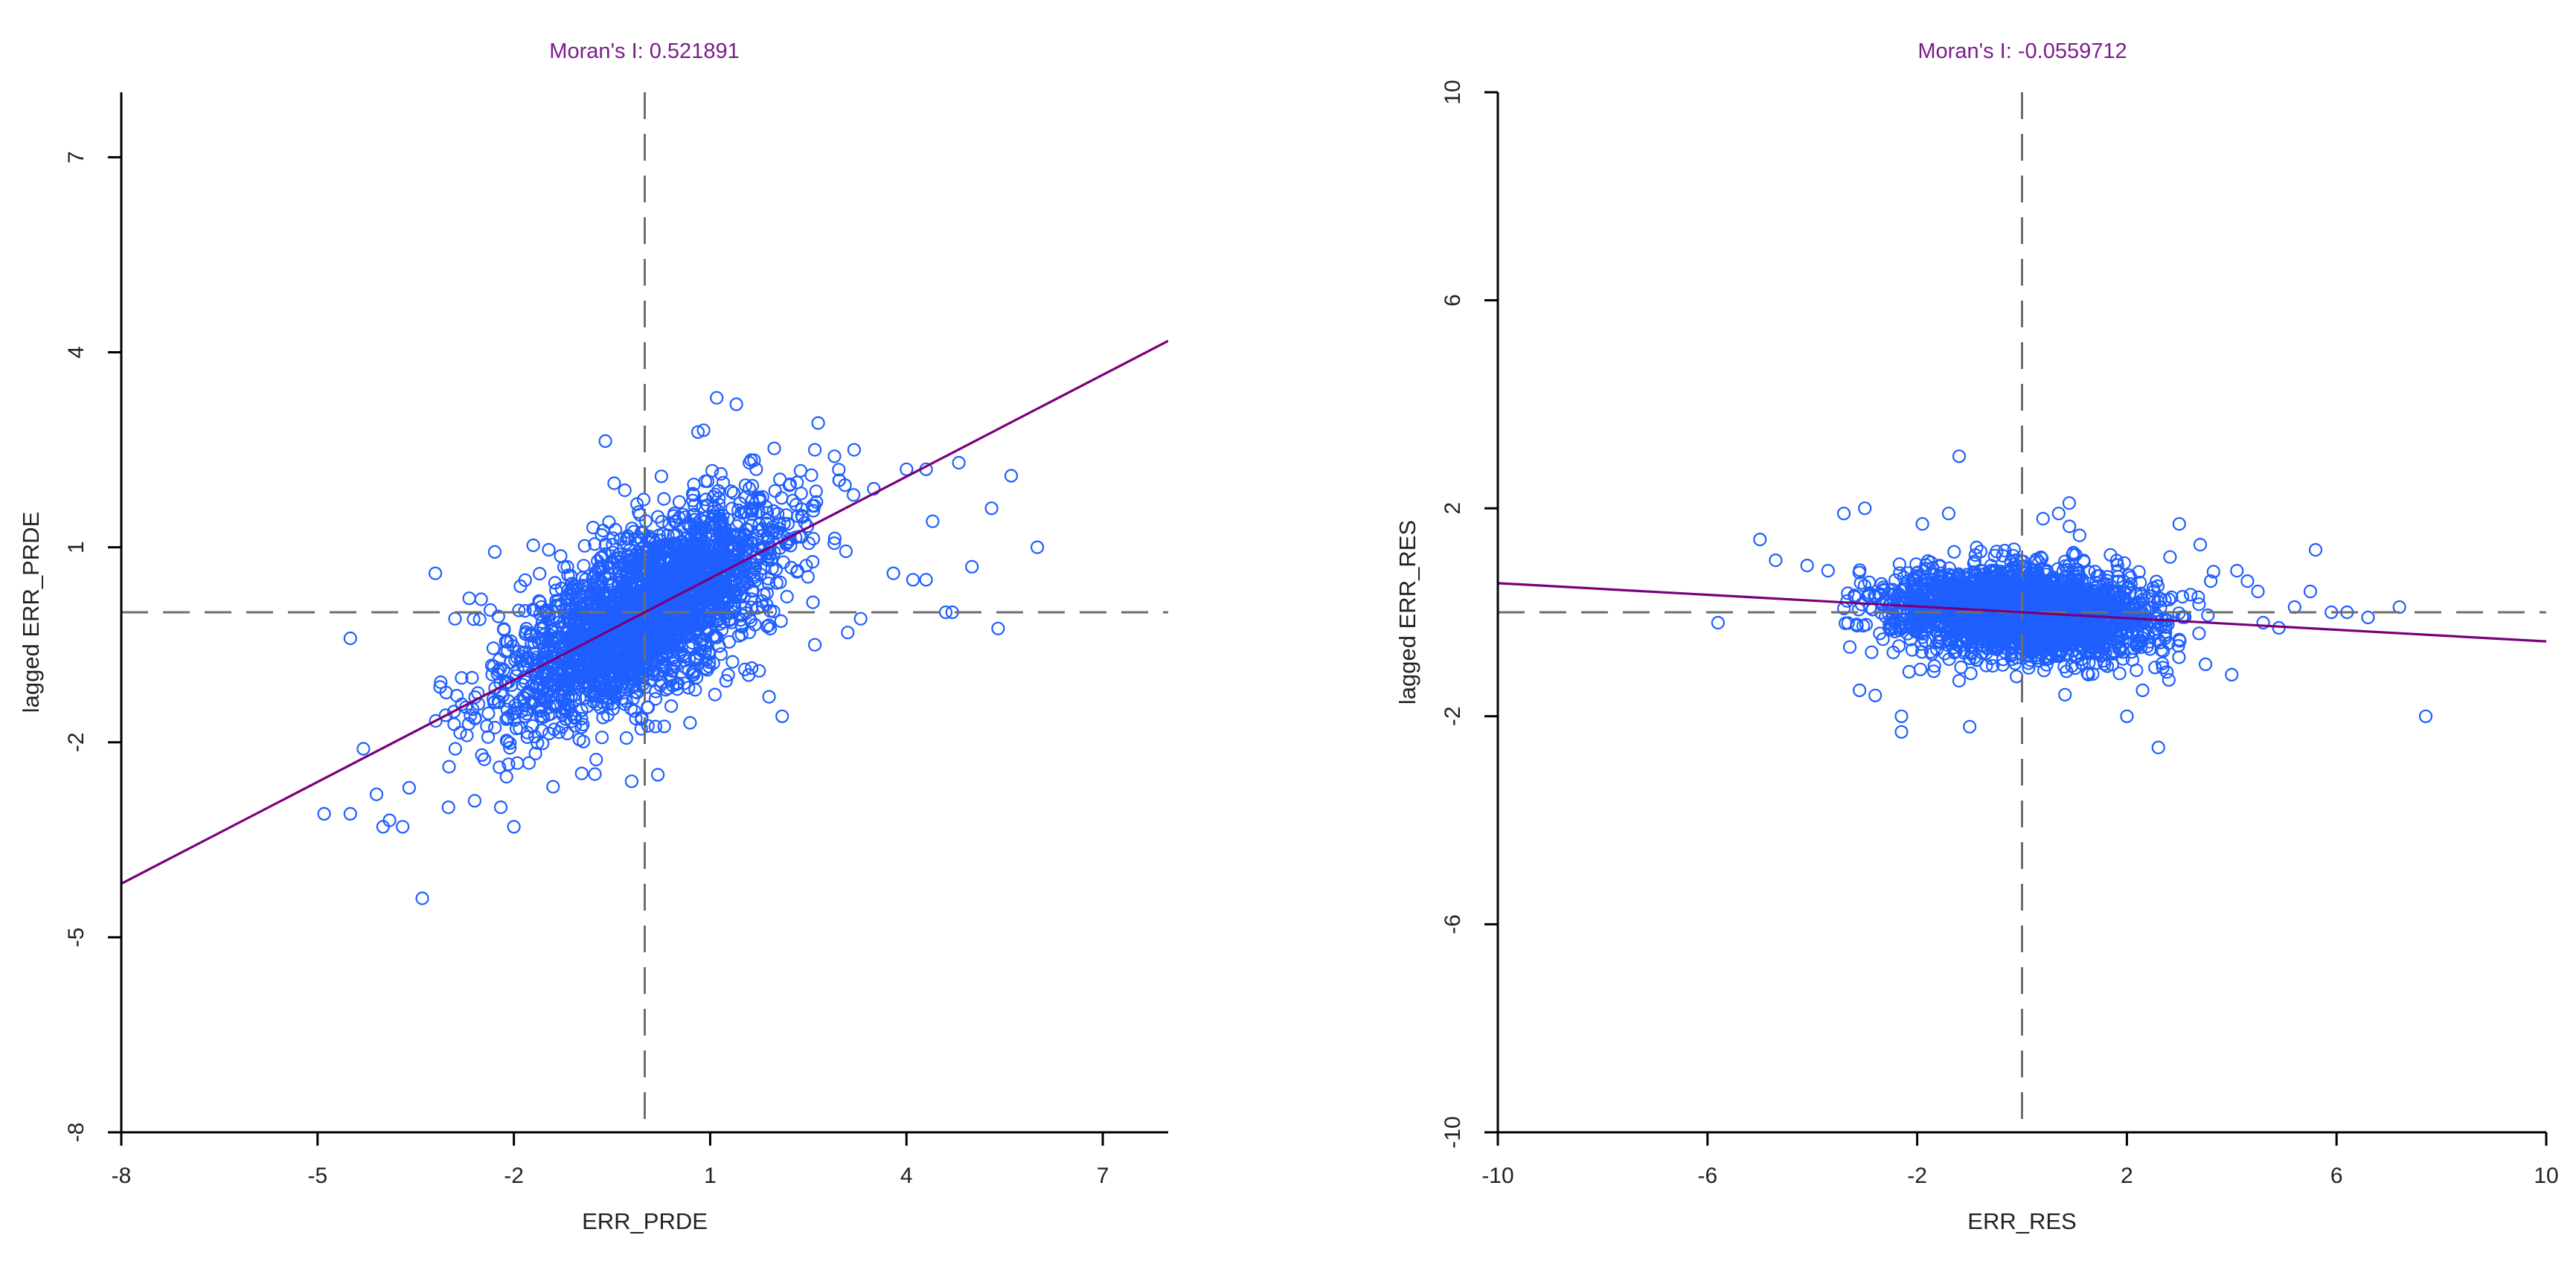 The width and height of the screenshot is (2576, 1264). Describe the element at coordinates (317, 1176) in the screenshot. I see `x-tick-label: -5` at that location.